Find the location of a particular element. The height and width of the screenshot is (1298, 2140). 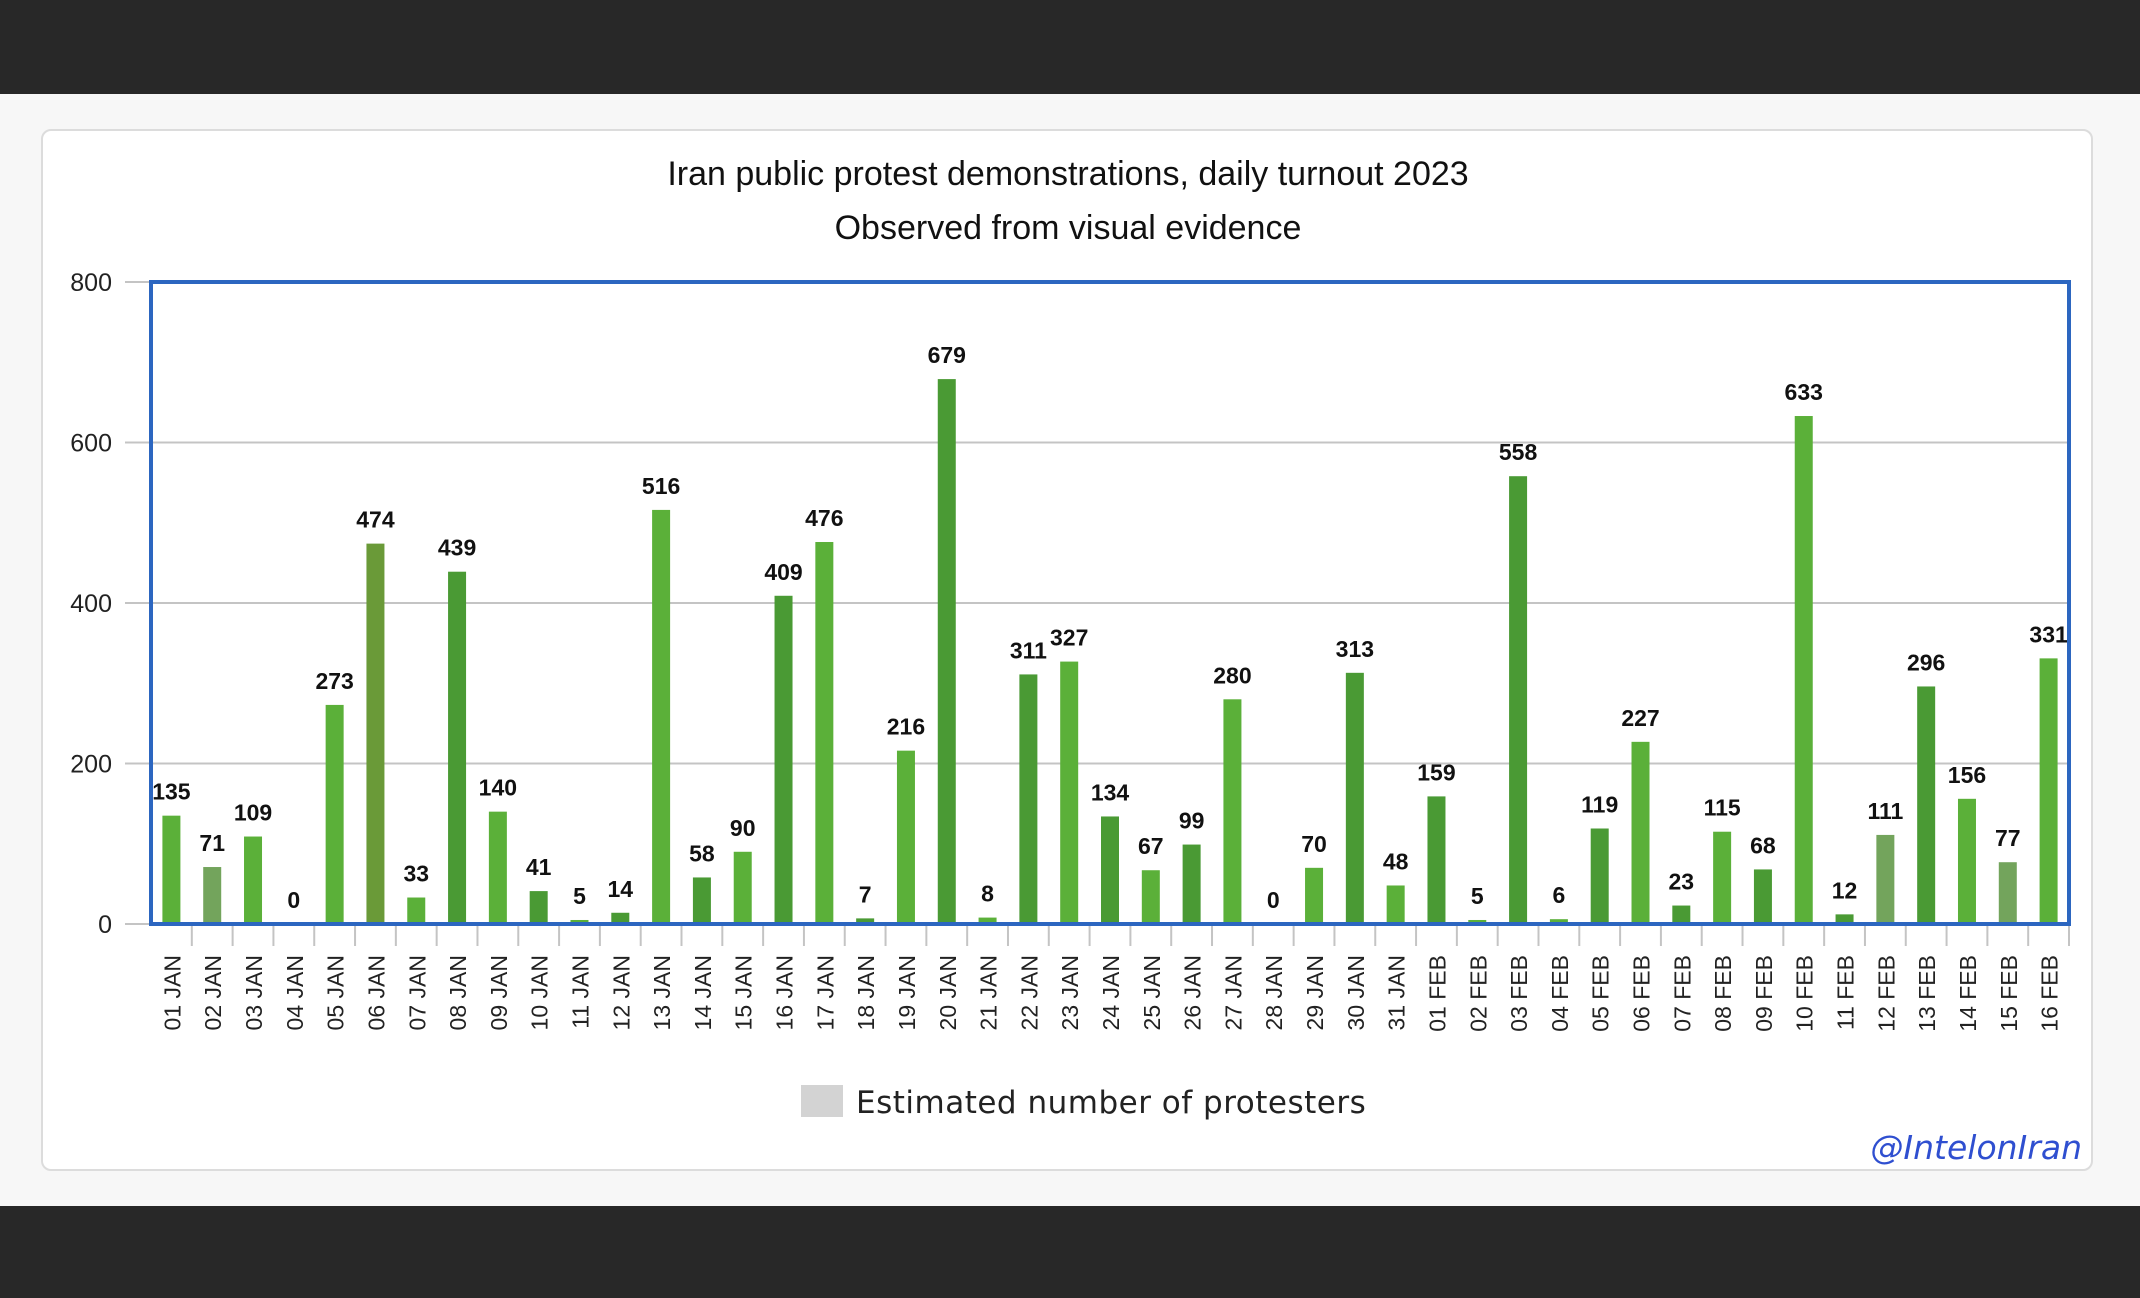

x-tick-label: 23 JAN is located at coordinates (1070, 992).